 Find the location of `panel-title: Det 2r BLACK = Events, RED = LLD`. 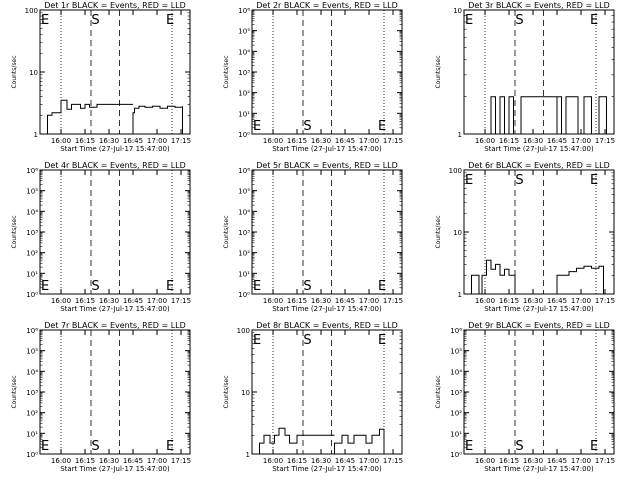

panel-title: Det 2r BLACK = Events, RED = LLD is located at coordinates (327, 5).